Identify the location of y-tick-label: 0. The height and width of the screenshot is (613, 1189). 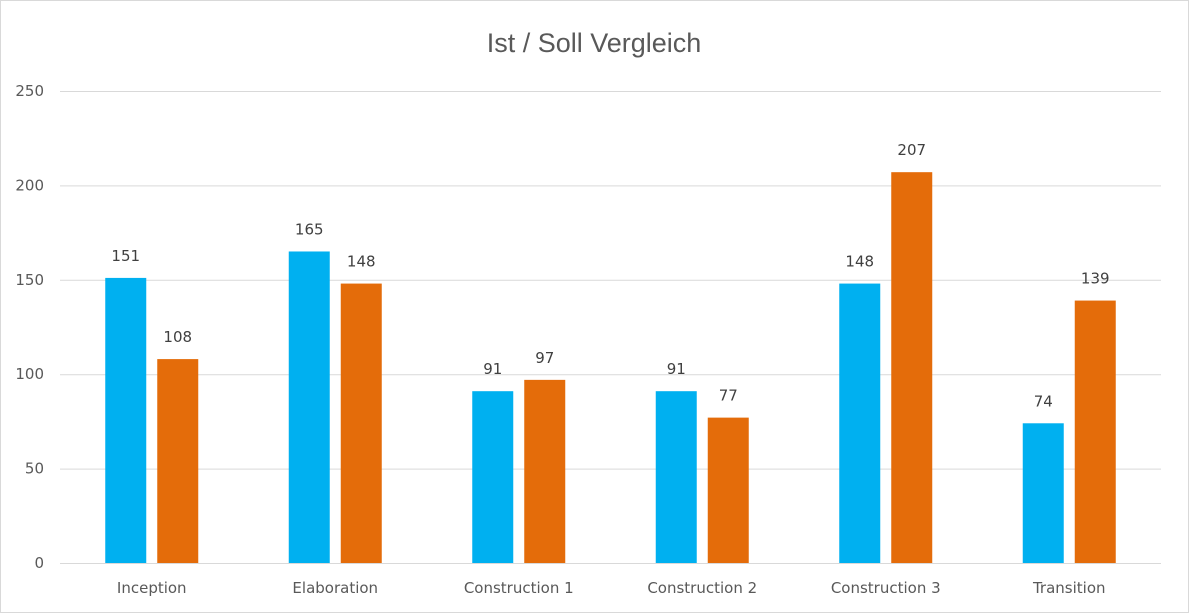
(39, 563).